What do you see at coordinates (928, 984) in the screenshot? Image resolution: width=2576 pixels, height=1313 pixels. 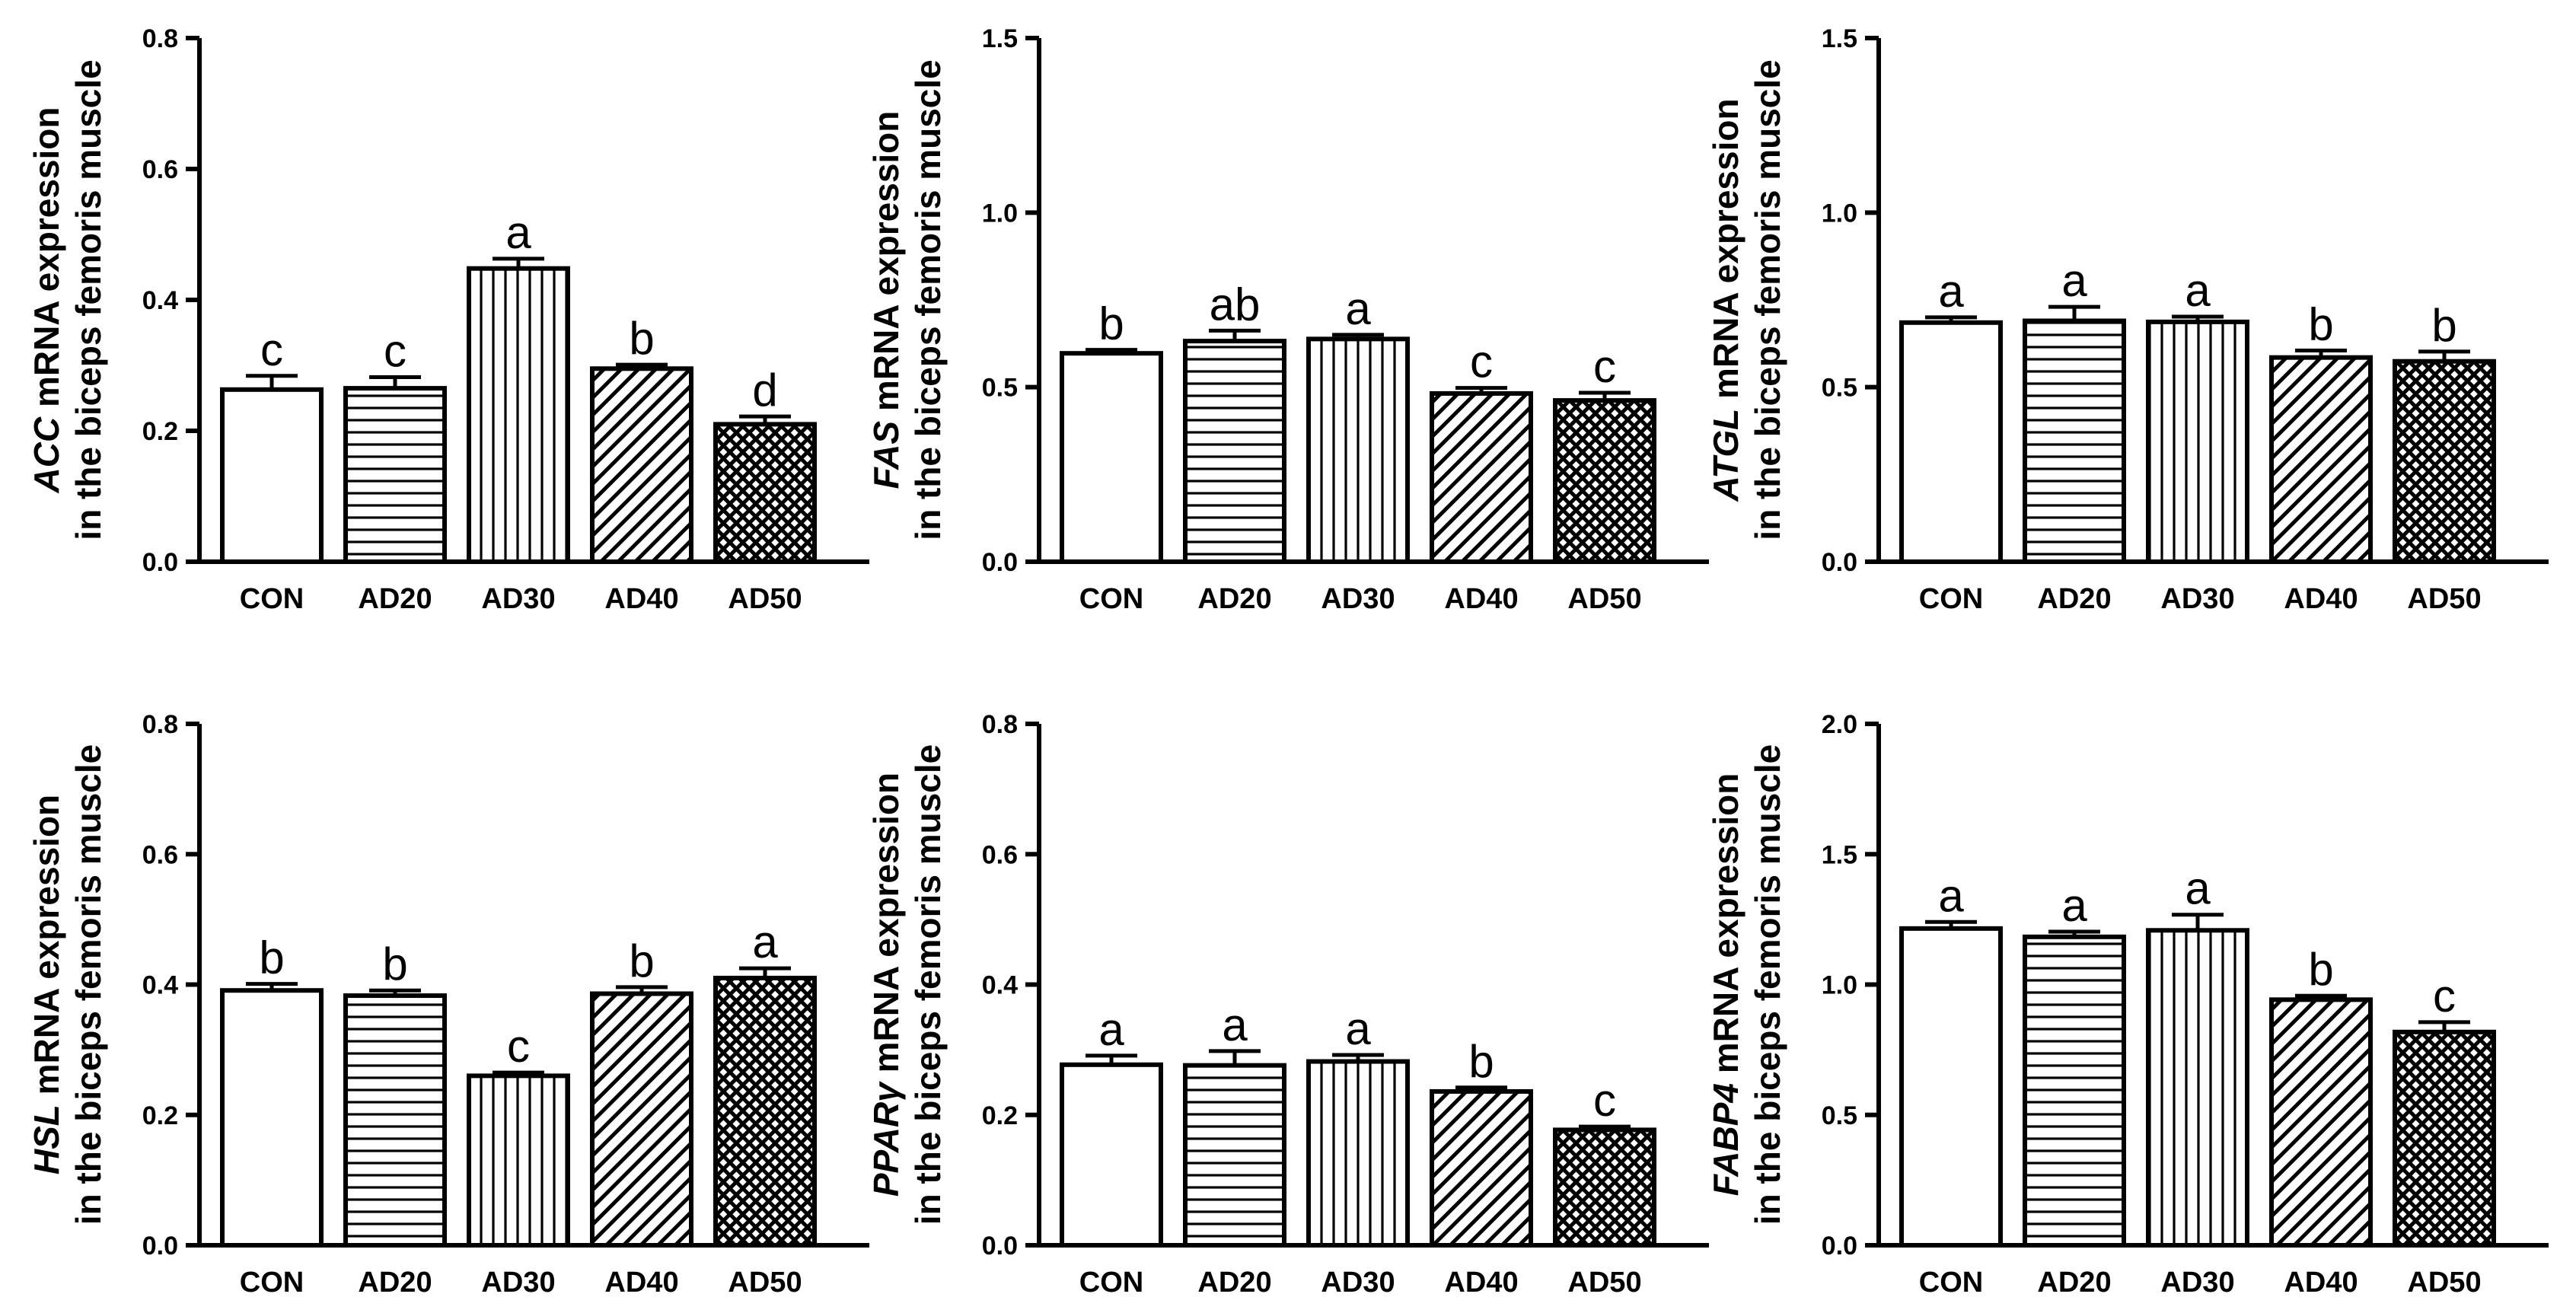 I see `y-axis-label-line2: in the biceps femoris muscle` at bounding box center [928, 984].